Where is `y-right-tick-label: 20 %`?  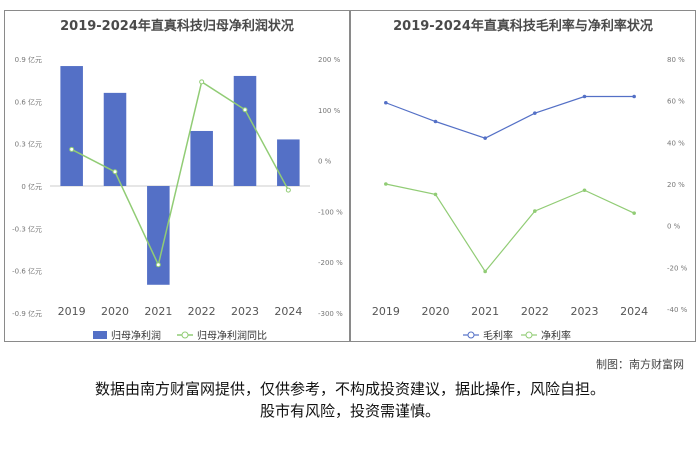 y-right-tick-label: 20 % is located at coordinates (676, 185).